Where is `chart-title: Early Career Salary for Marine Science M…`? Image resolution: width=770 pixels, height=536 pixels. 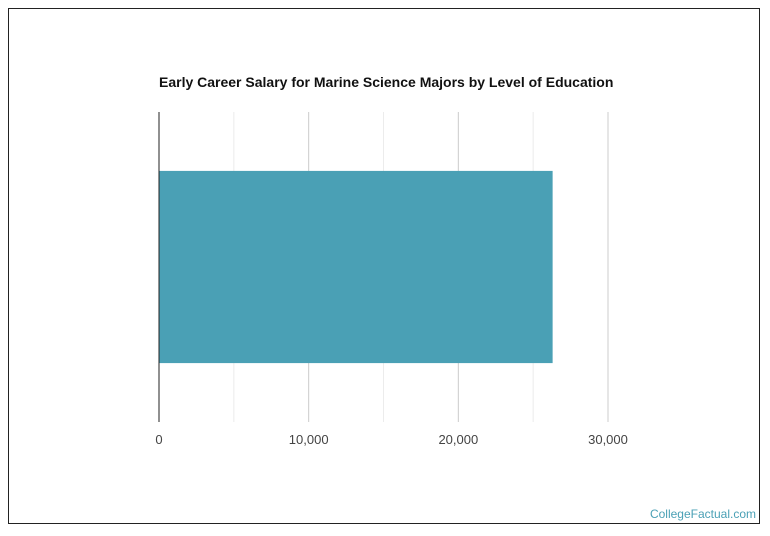 chart-title: Early Career Salary for Marine Science M… is located at coordinates (386, 82).